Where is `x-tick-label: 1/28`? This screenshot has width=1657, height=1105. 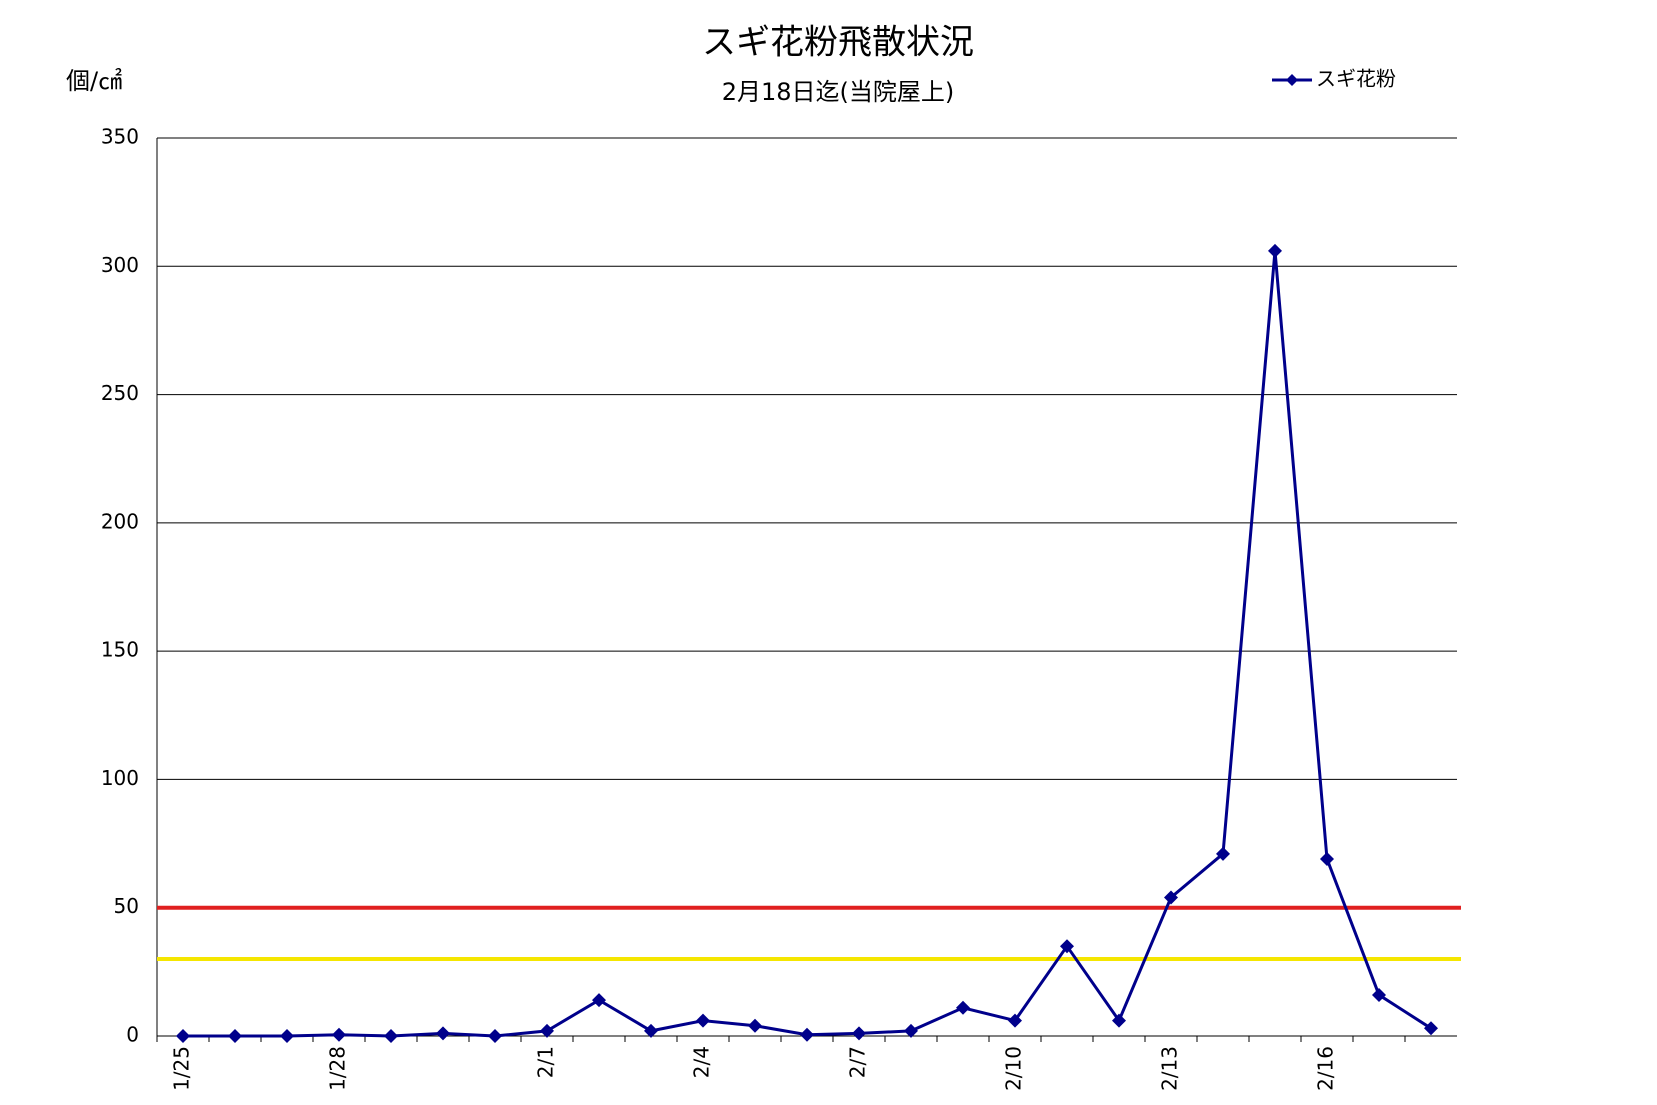 x-tick-label: 1/28 is located at coordinates (338, 1068).